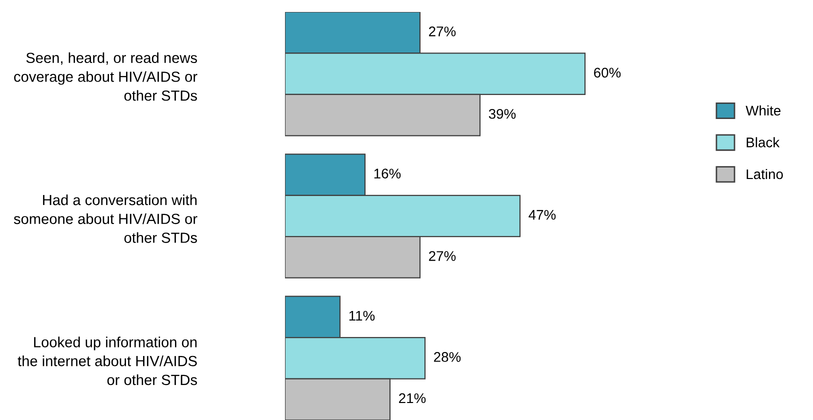 The height and width of the screenshot is (420, 813). I want to click on data-label: 47%, so click(542, 215).